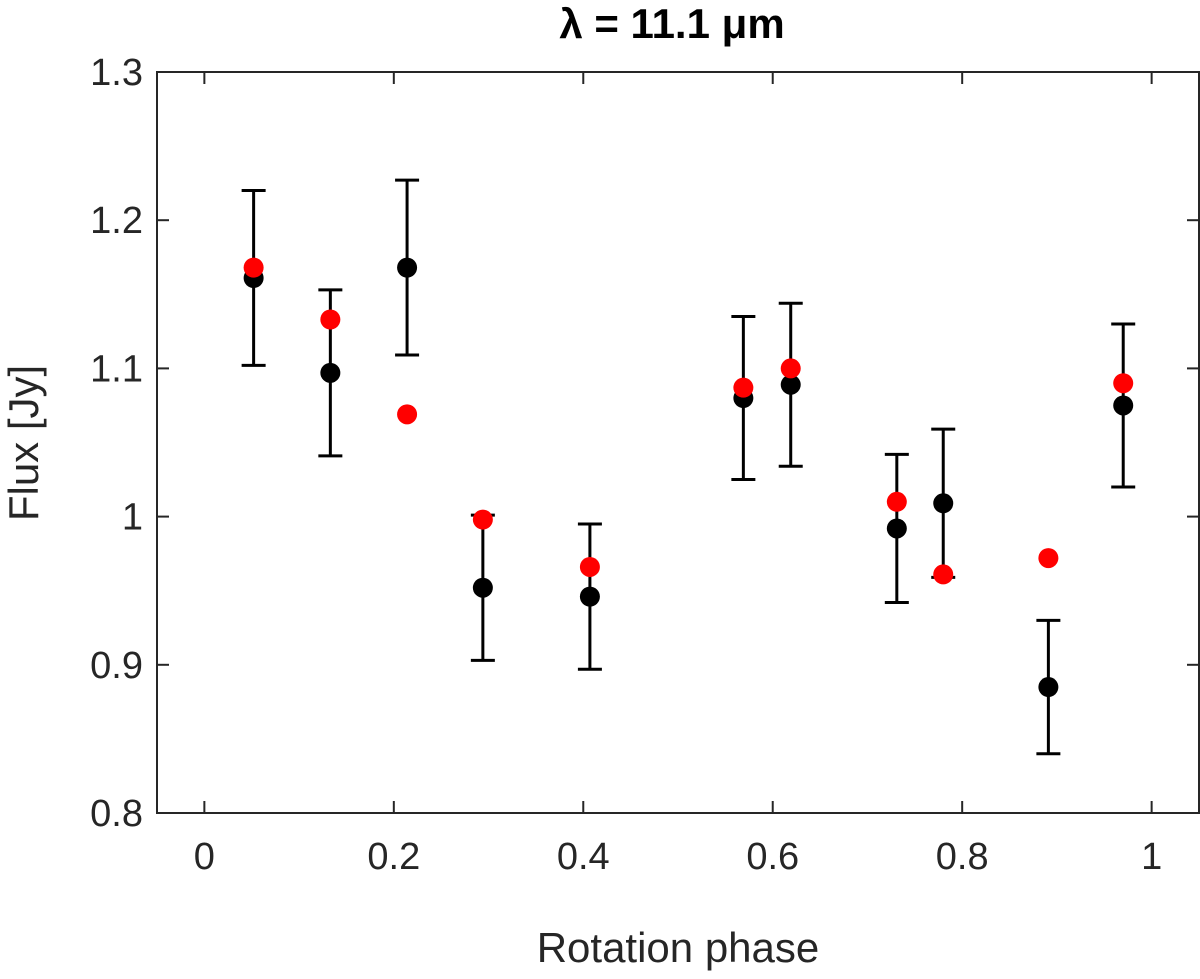 The image size is (1200, 979). I want to click on y-tick-label: 1, so click(132, 518).